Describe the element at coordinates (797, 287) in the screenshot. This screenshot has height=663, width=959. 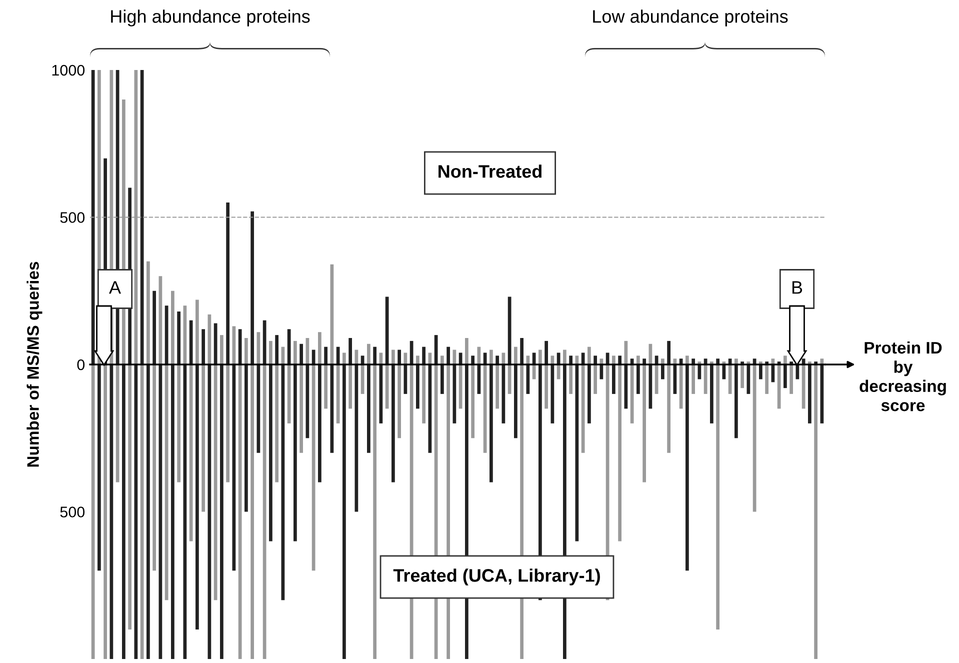
I see `annotation: B` at that location.